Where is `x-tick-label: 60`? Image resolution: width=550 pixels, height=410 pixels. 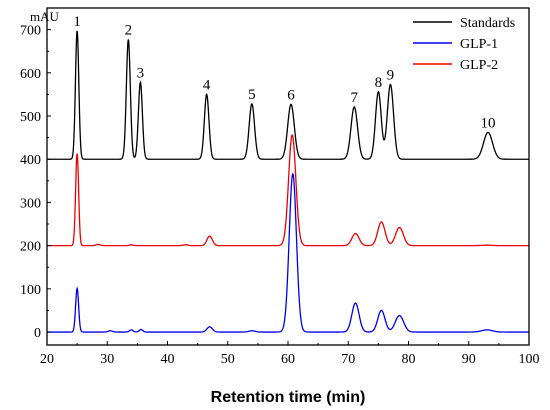
x-tick-label: 60 is located at coordinates (288, 359).